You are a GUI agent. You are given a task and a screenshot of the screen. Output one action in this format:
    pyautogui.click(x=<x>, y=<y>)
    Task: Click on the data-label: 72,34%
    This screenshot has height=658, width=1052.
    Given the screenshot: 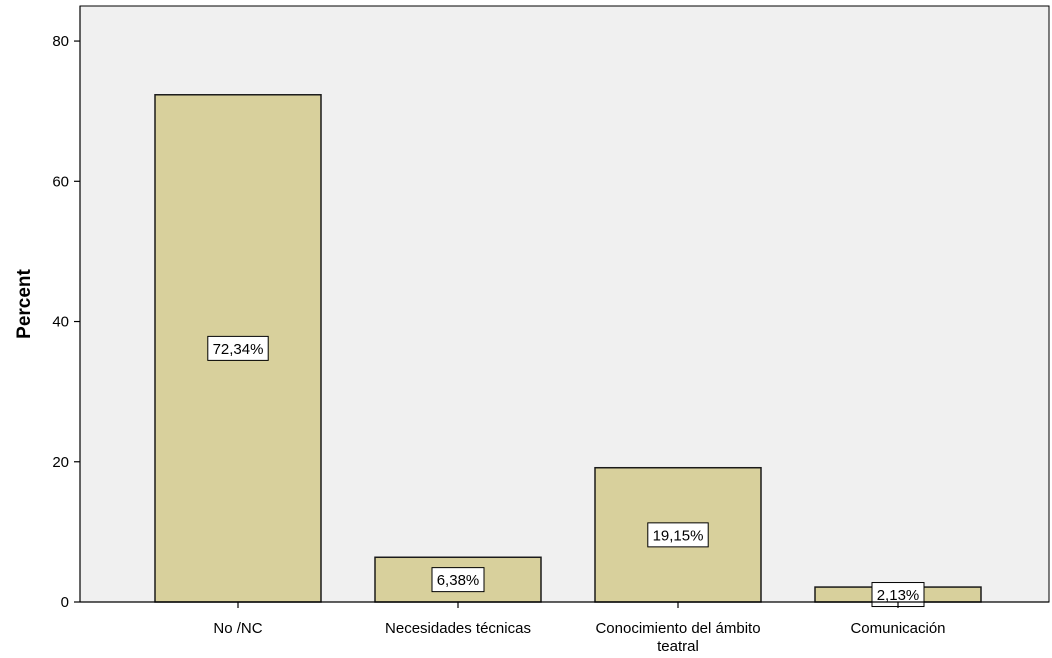 What is the action you would take?
    pyautogui.click(x=238, y=349)
    